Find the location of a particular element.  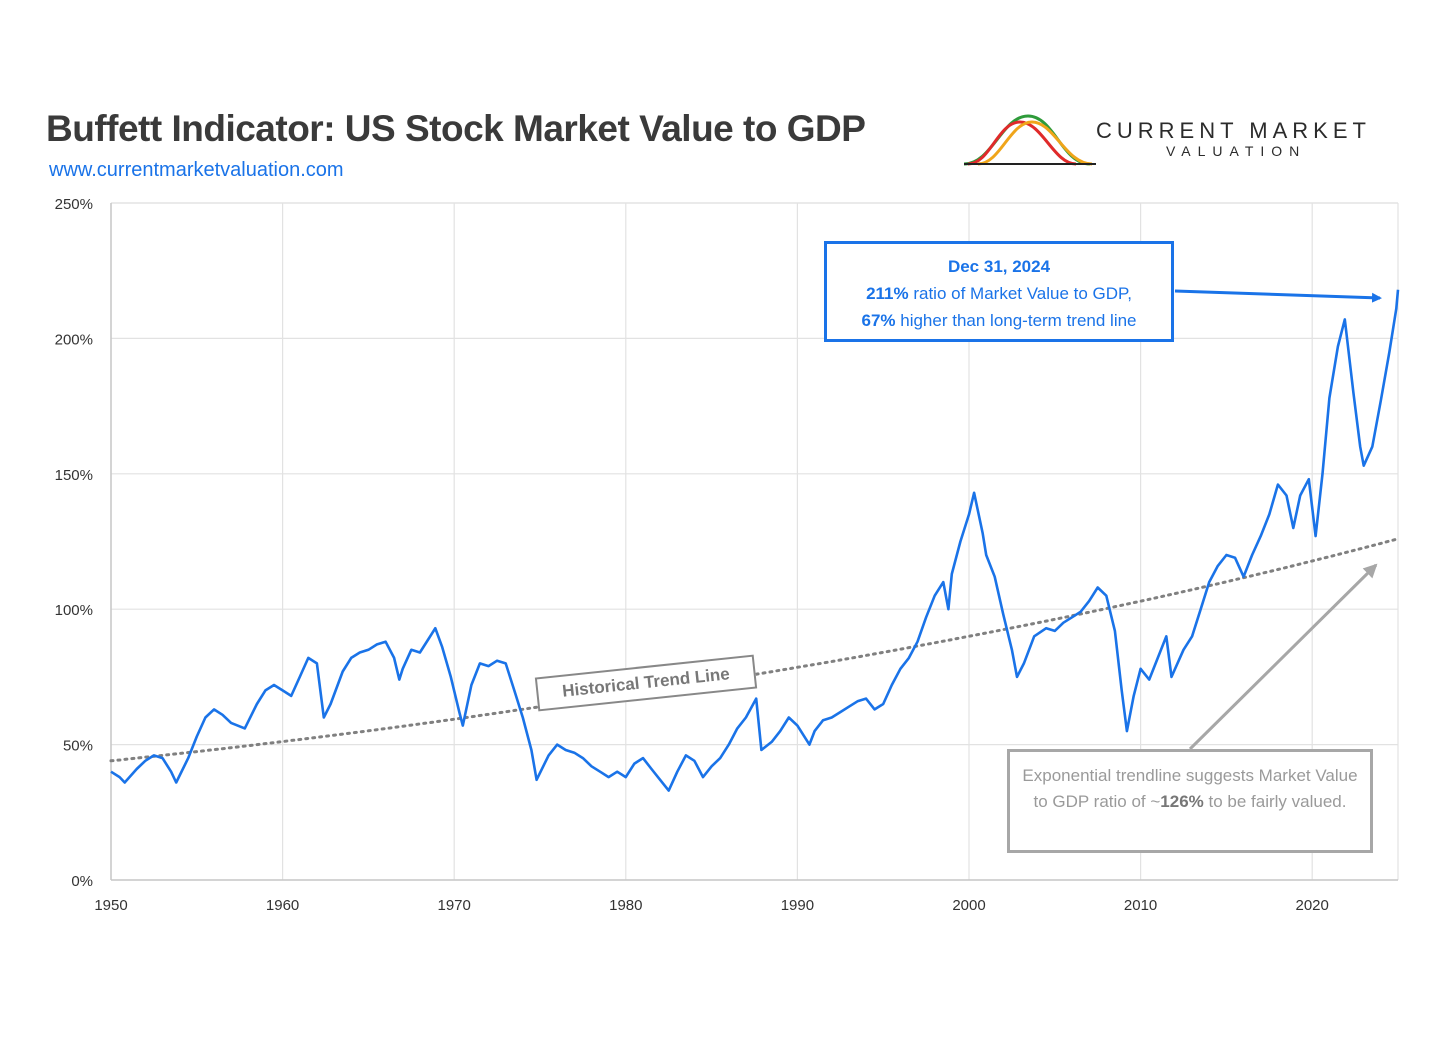

bell-curves-icon is located at coordinates (1029, 140).